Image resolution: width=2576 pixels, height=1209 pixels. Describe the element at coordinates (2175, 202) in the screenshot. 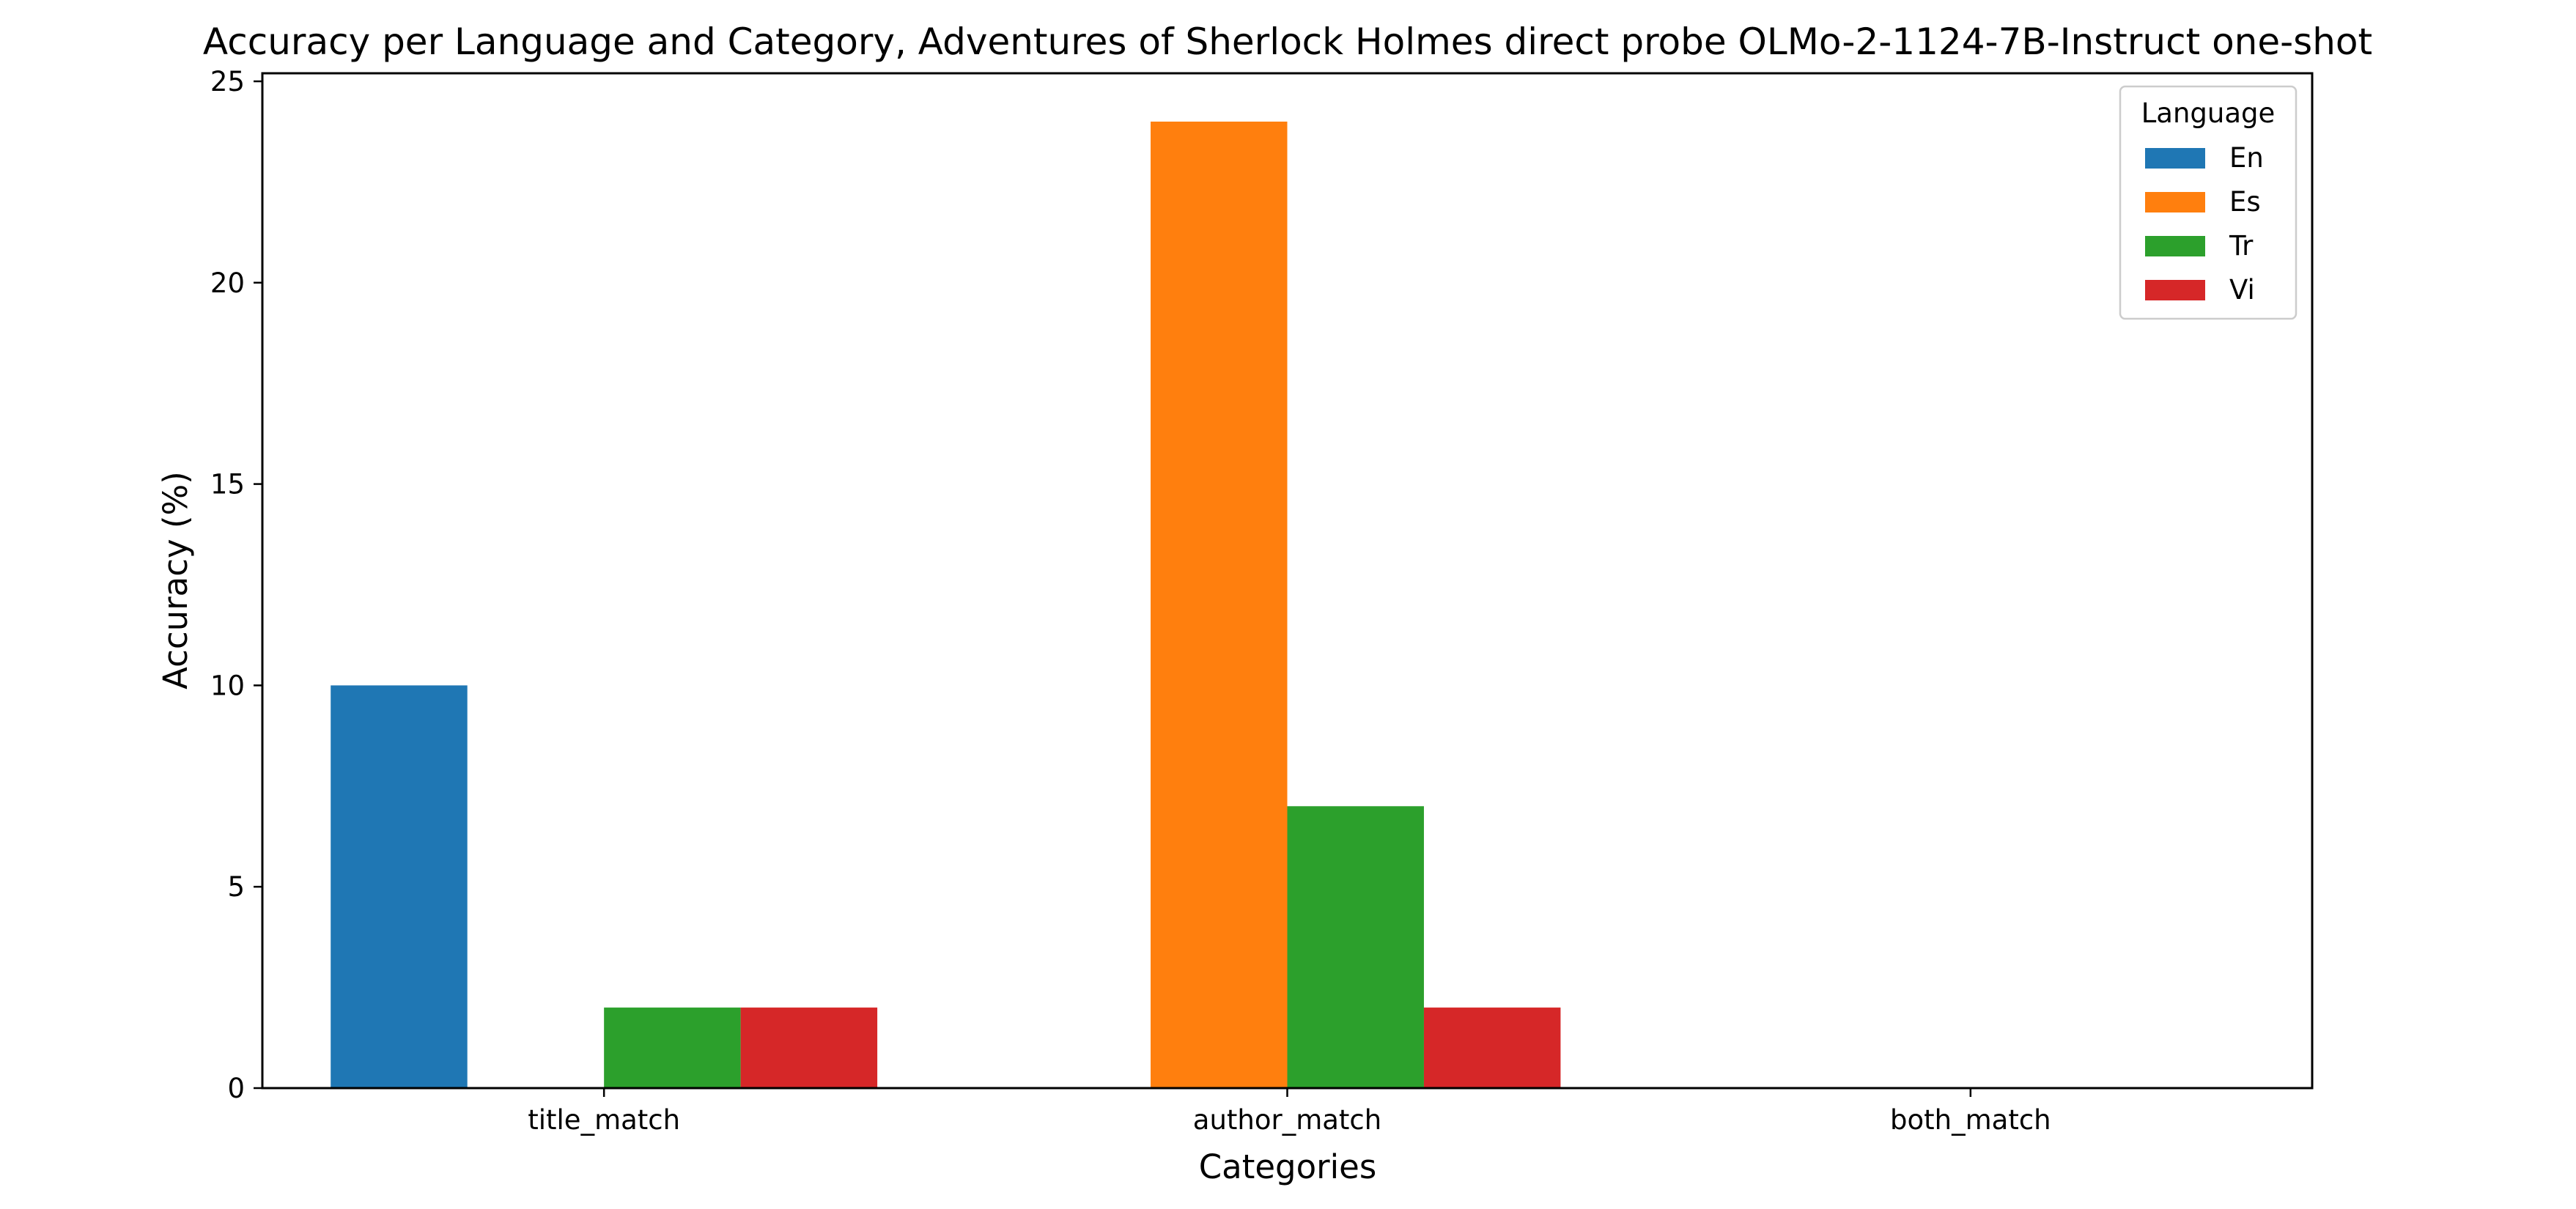

I see `legend-swatch-es` at that location.